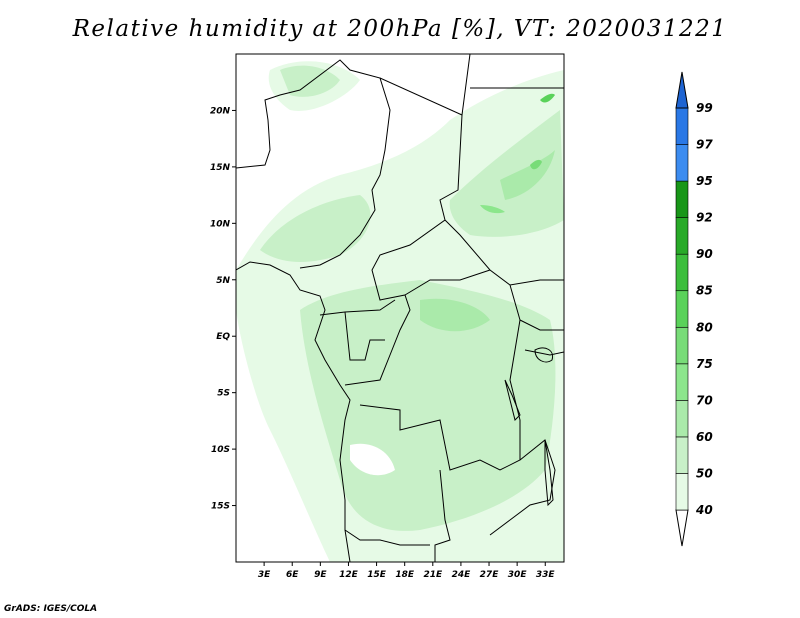 Image resolution: width=800 pixels, height=618 pixels. What do you see at coordinates (220, 224) in the screenshot?
I see `lat-tick-label: 10N` at bounding box center [220, 224].